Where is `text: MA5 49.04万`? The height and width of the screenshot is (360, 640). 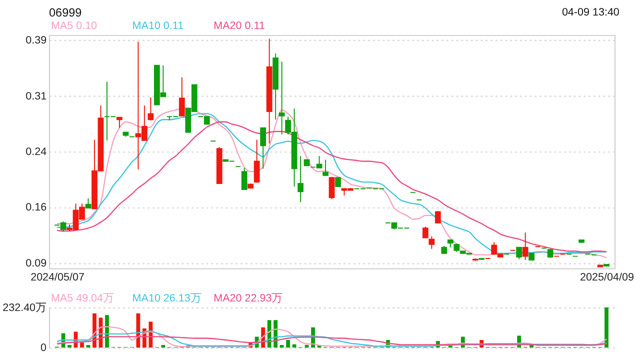
text: MA5 49.04万 is located at coordinates (82, 298).